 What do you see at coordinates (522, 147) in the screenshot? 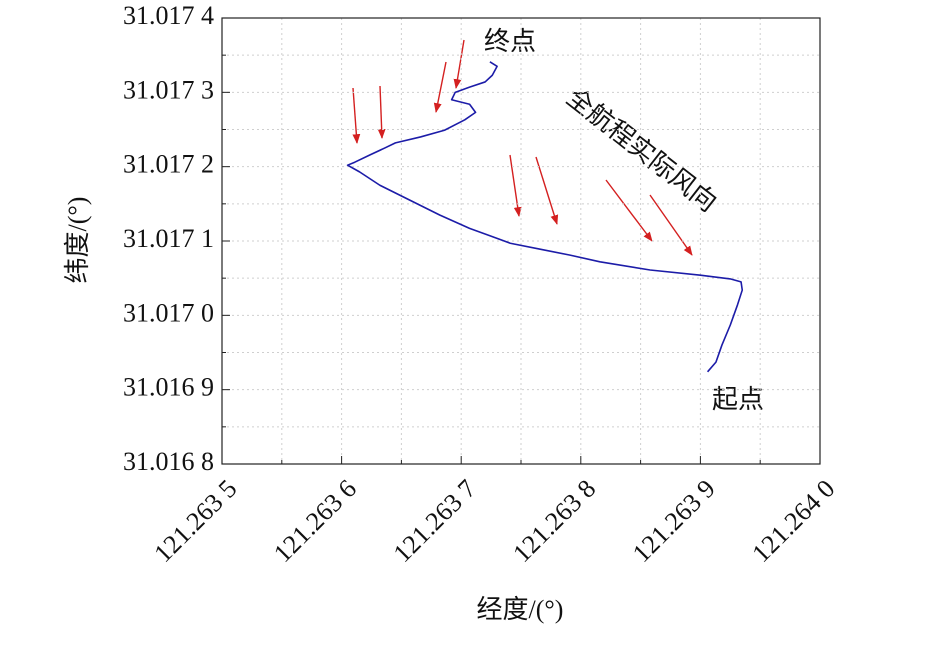
I see `wind-arrows` at bounding box center [522, 147].